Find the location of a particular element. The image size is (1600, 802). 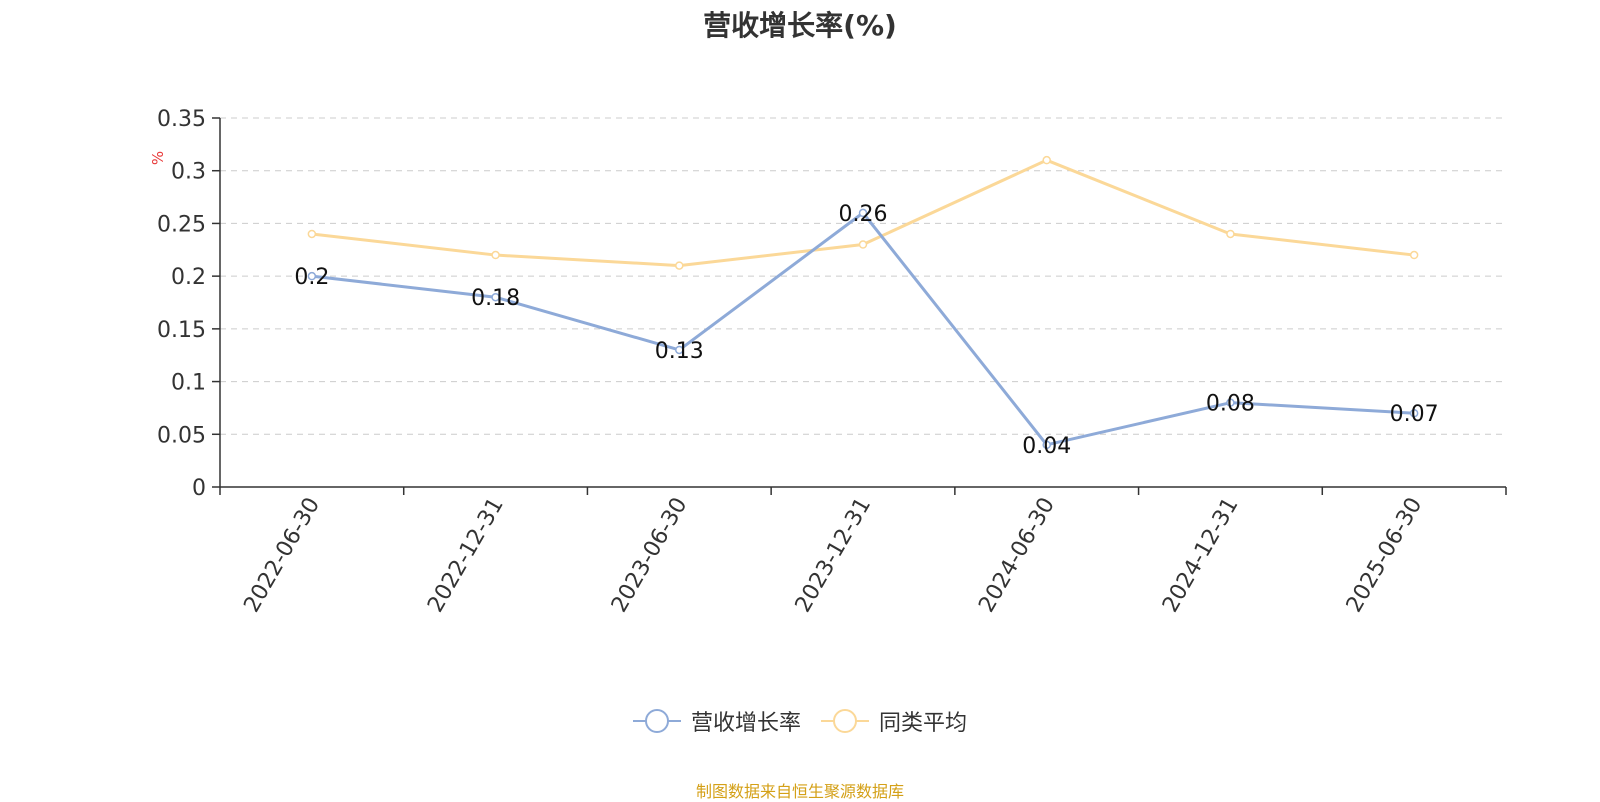

x-tick-label: 2023-12-31 is located at coordinates (834, 555).